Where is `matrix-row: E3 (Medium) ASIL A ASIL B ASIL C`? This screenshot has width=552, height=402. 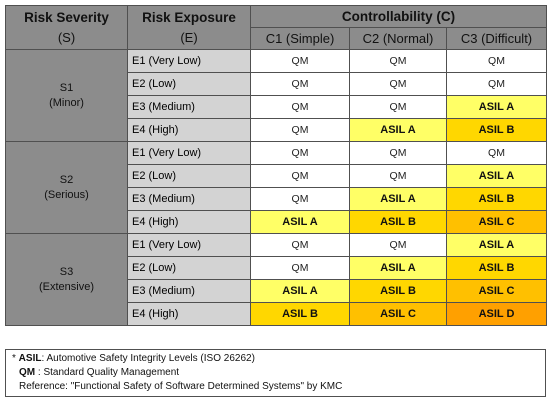
matrix-row: E3 (Medium) ASIL A ASIL B ASIL C is located at coordinates (277, 291).